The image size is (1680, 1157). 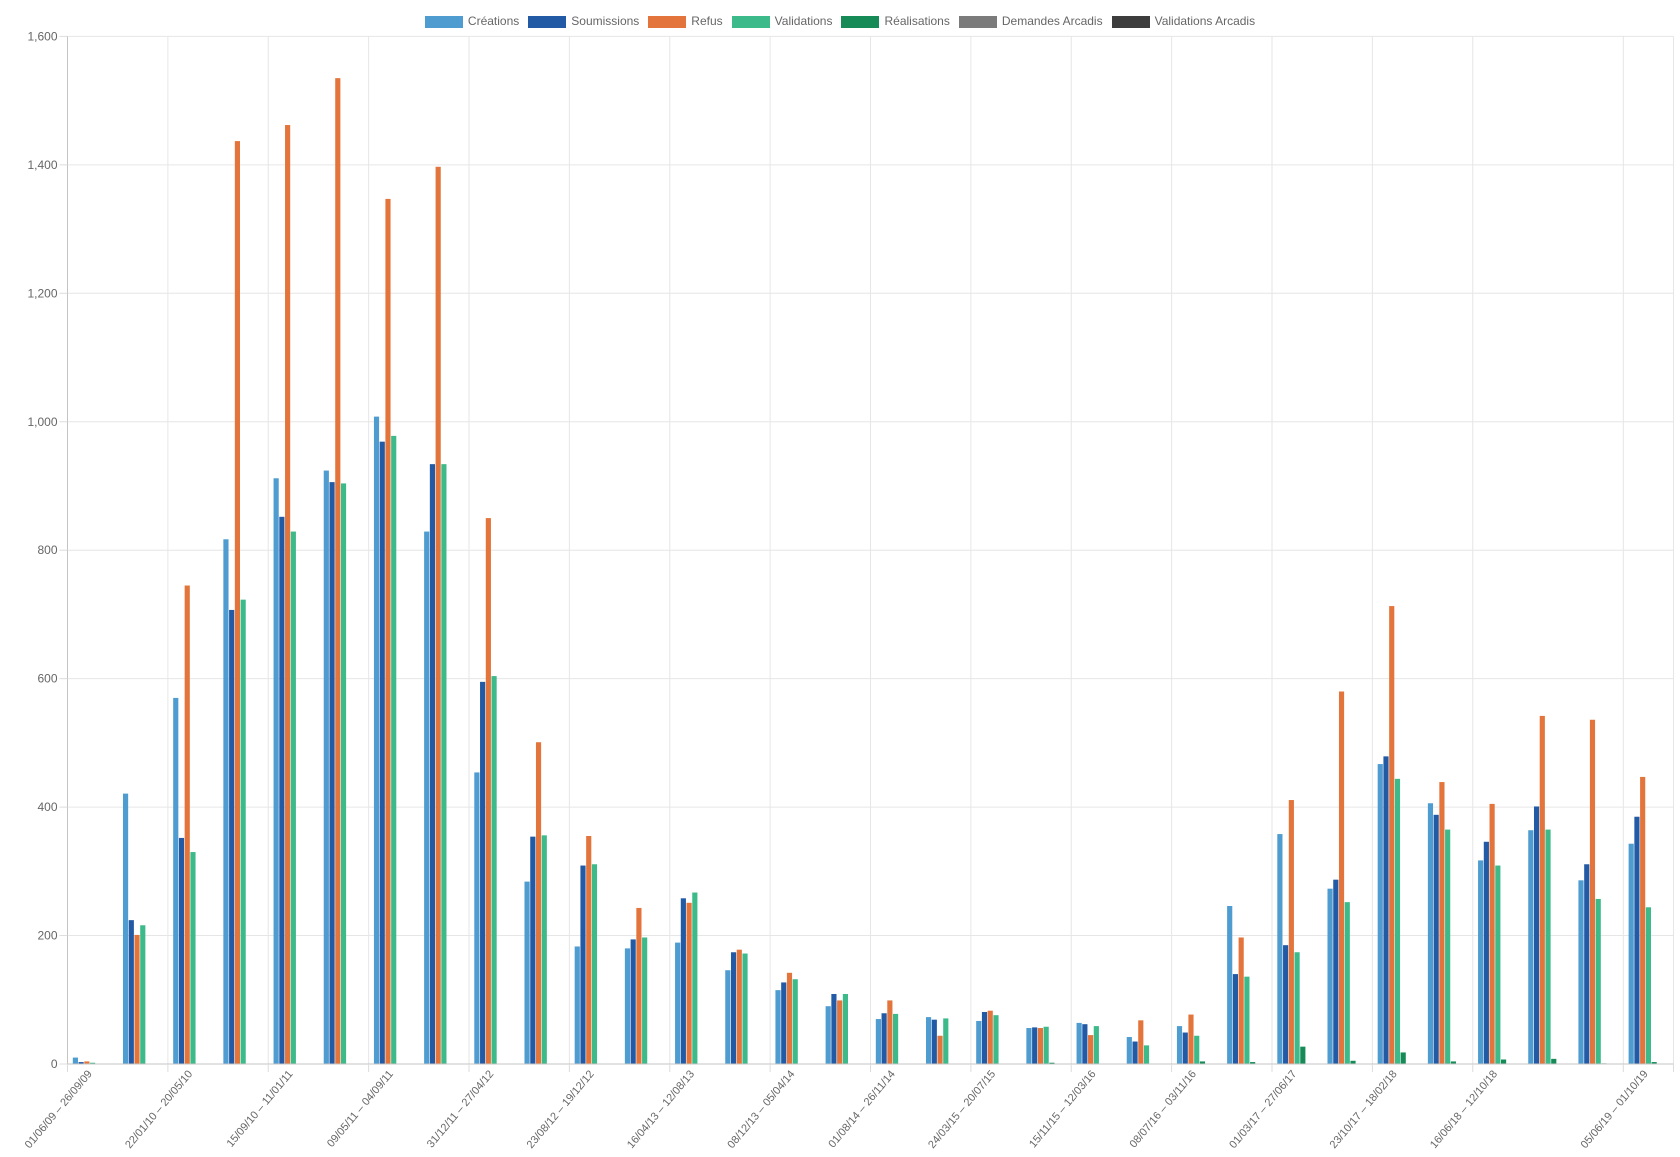 I want to click on legend-item-validations-arcadis: Validations Arcadis, so click(x=1183, y=21).